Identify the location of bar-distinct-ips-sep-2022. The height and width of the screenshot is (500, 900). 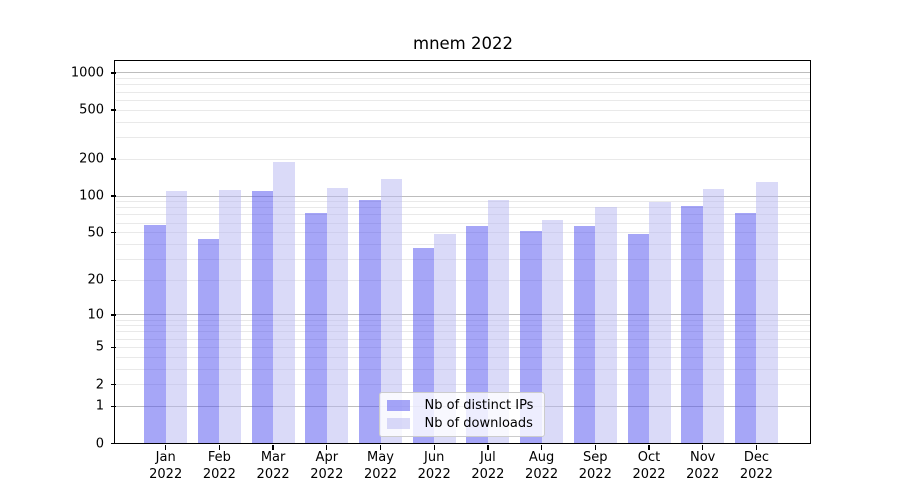
(584, 334).